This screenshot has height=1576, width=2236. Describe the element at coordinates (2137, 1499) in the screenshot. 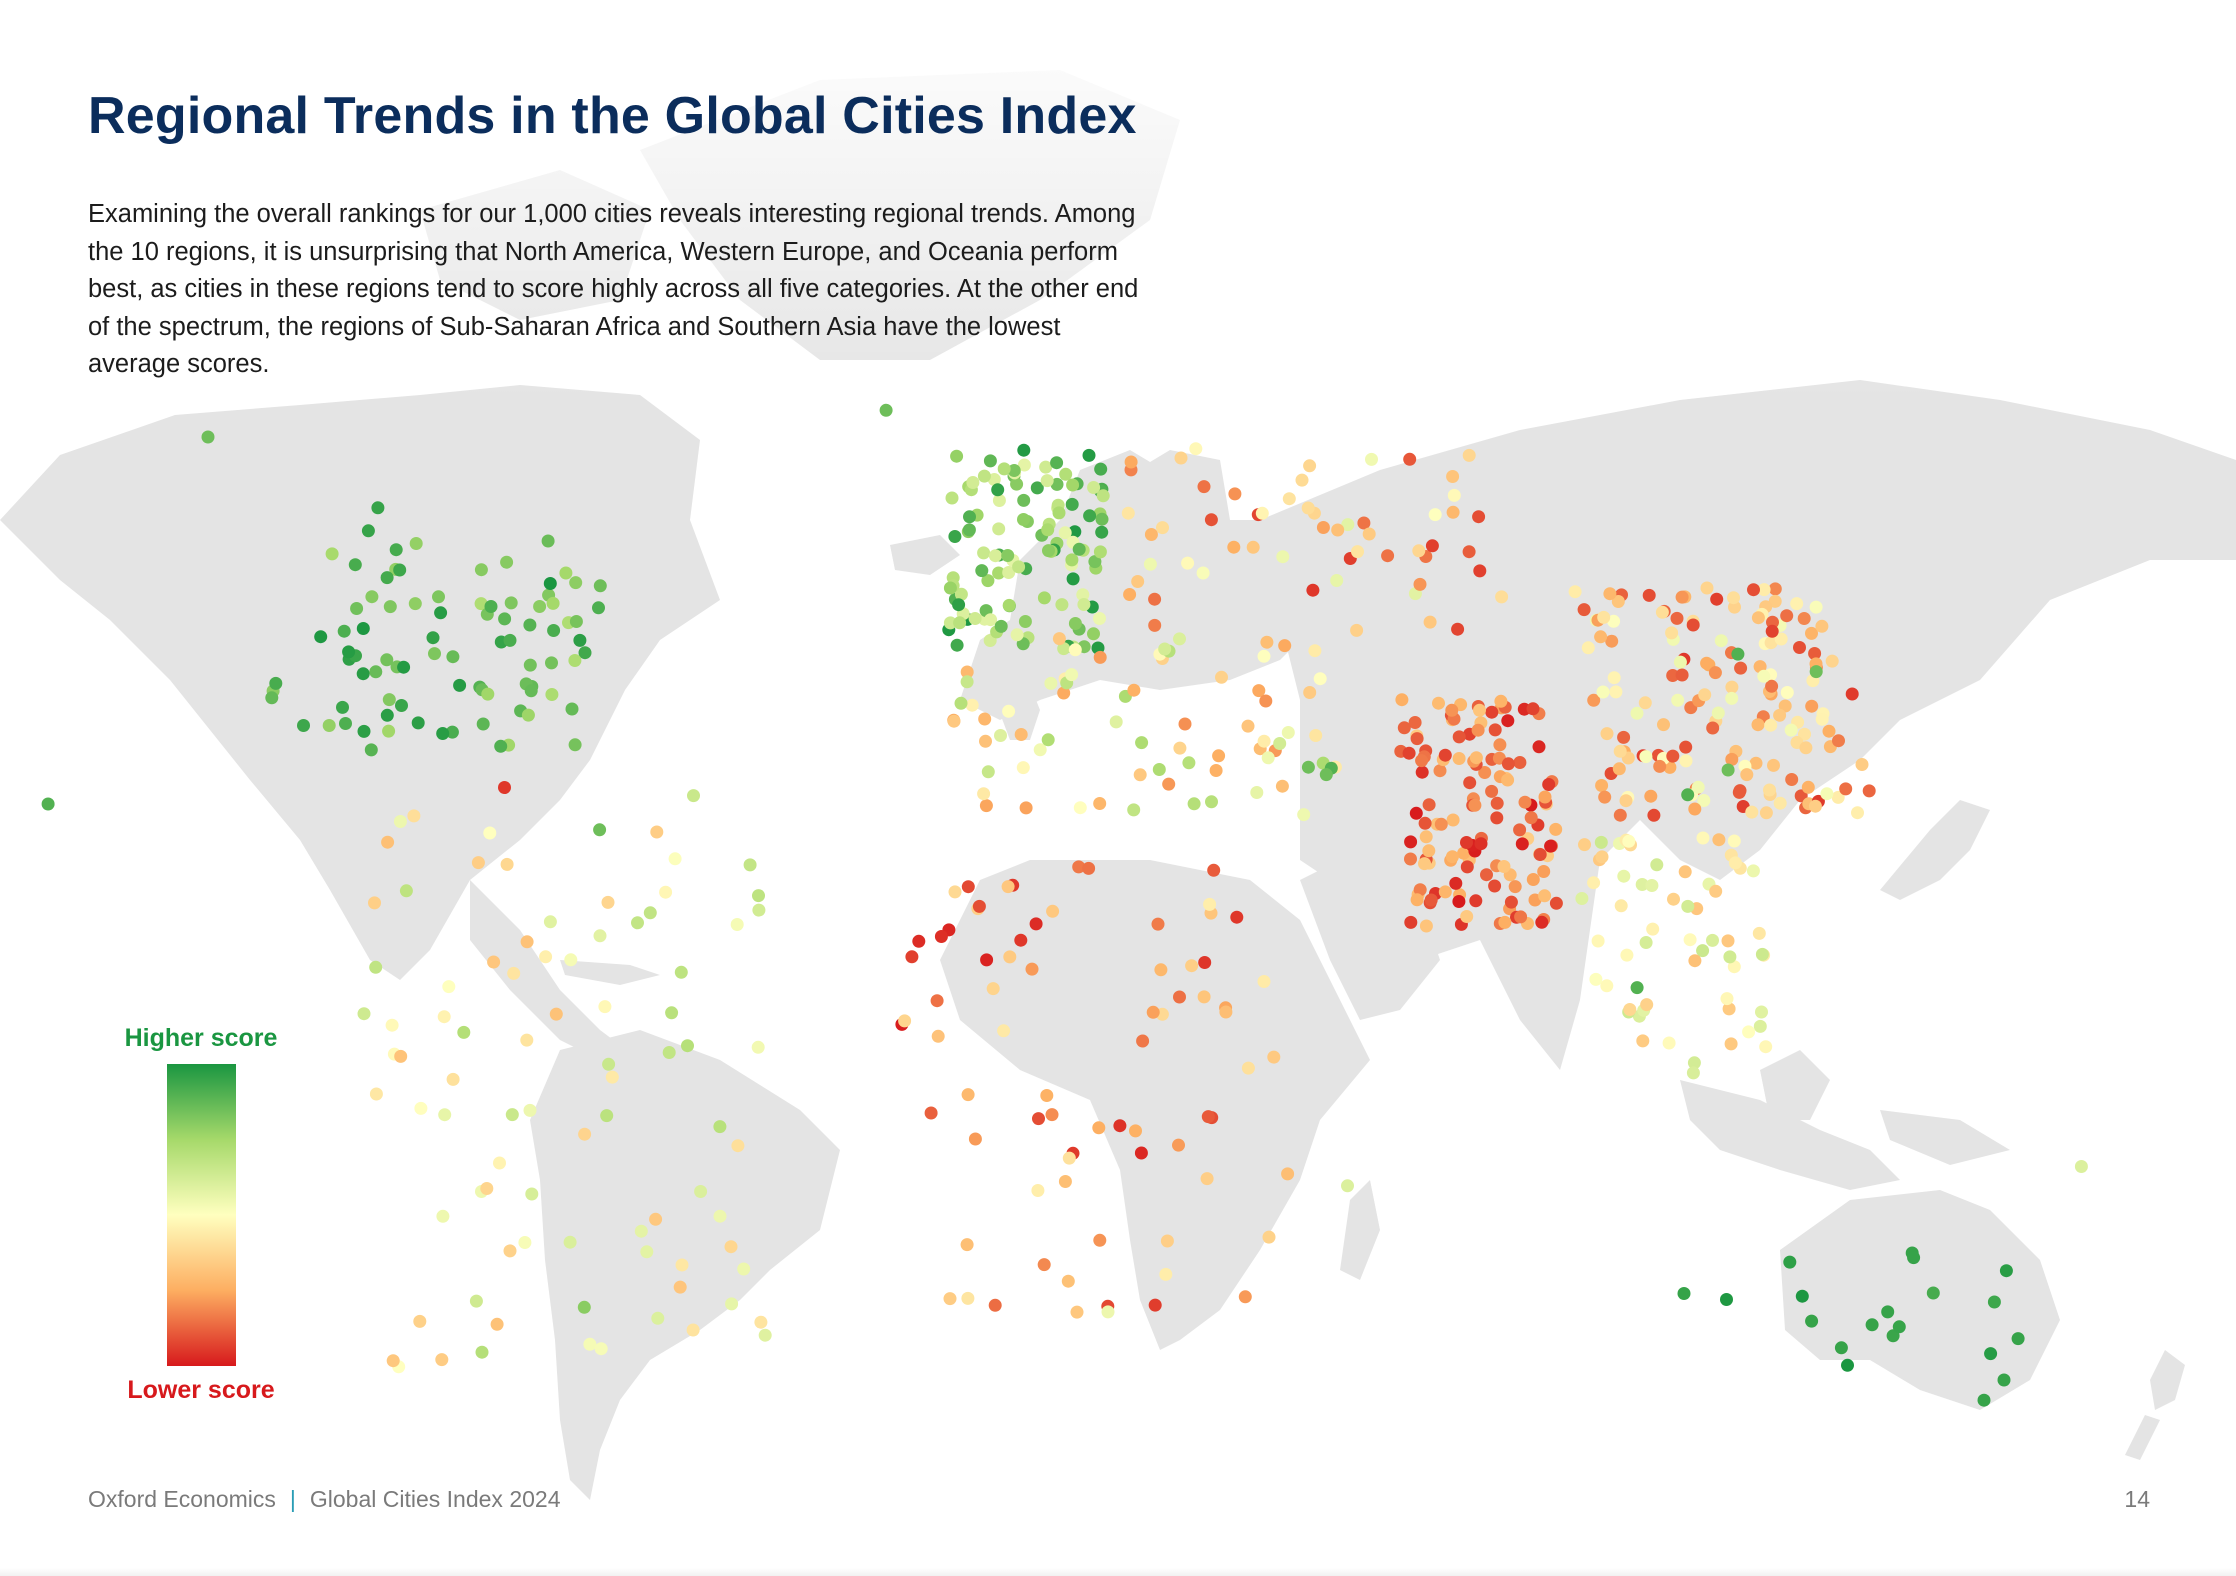

I see `page-number: 14` at that location.